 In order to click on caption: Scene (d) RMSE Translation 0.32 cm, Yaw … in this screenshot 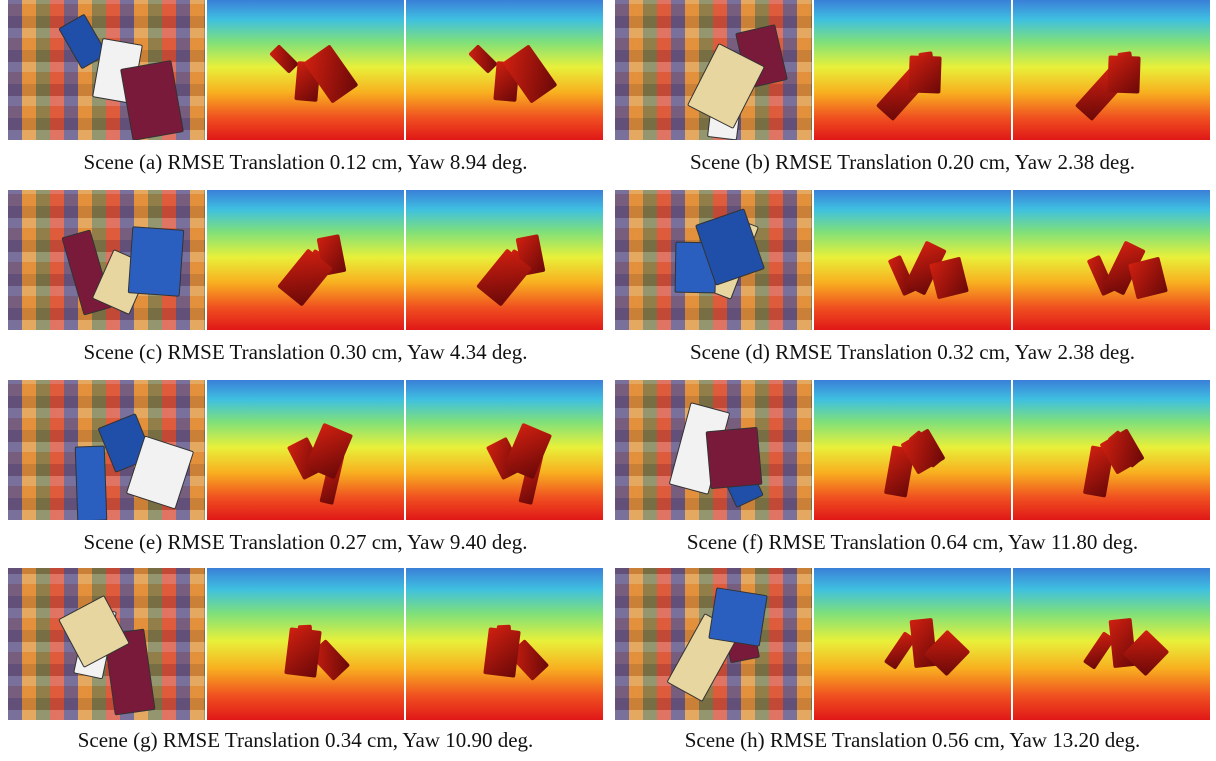, I will do `click(912, 352)`.